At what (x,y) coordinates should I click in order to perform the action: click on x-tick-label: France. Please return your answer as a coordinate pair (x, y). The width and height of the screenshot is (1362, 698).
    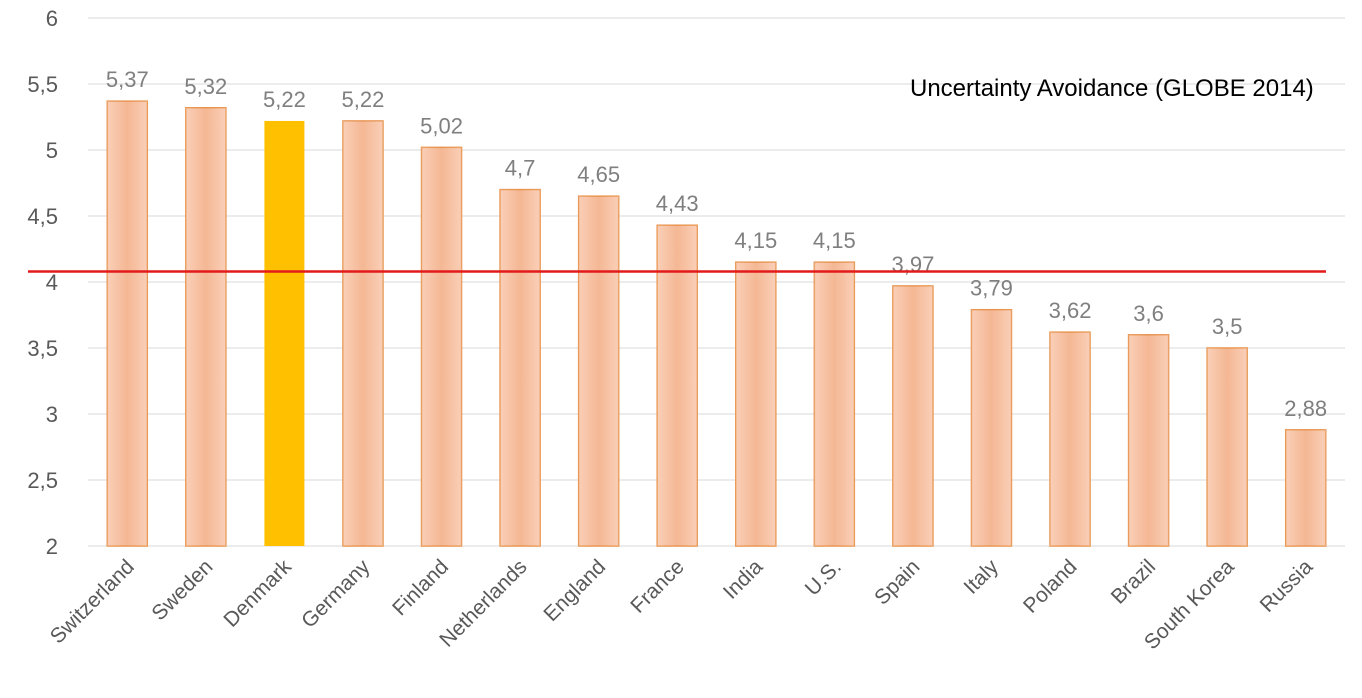
    Looking at the image, I should click on (657, 586).